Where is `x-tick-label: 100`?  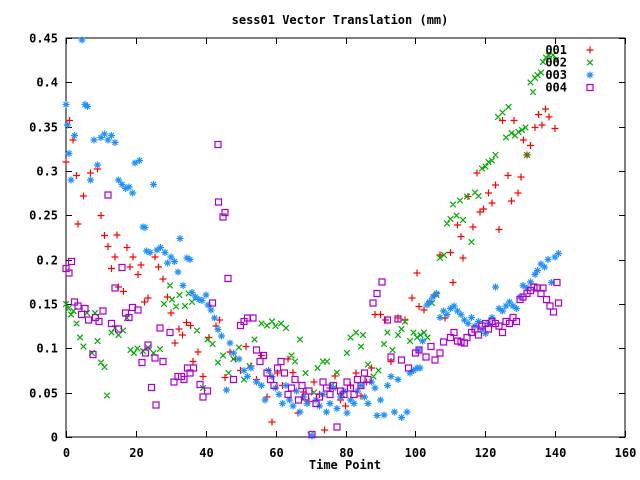
x-tick-label: 100 is located at coordinates (416, 453).